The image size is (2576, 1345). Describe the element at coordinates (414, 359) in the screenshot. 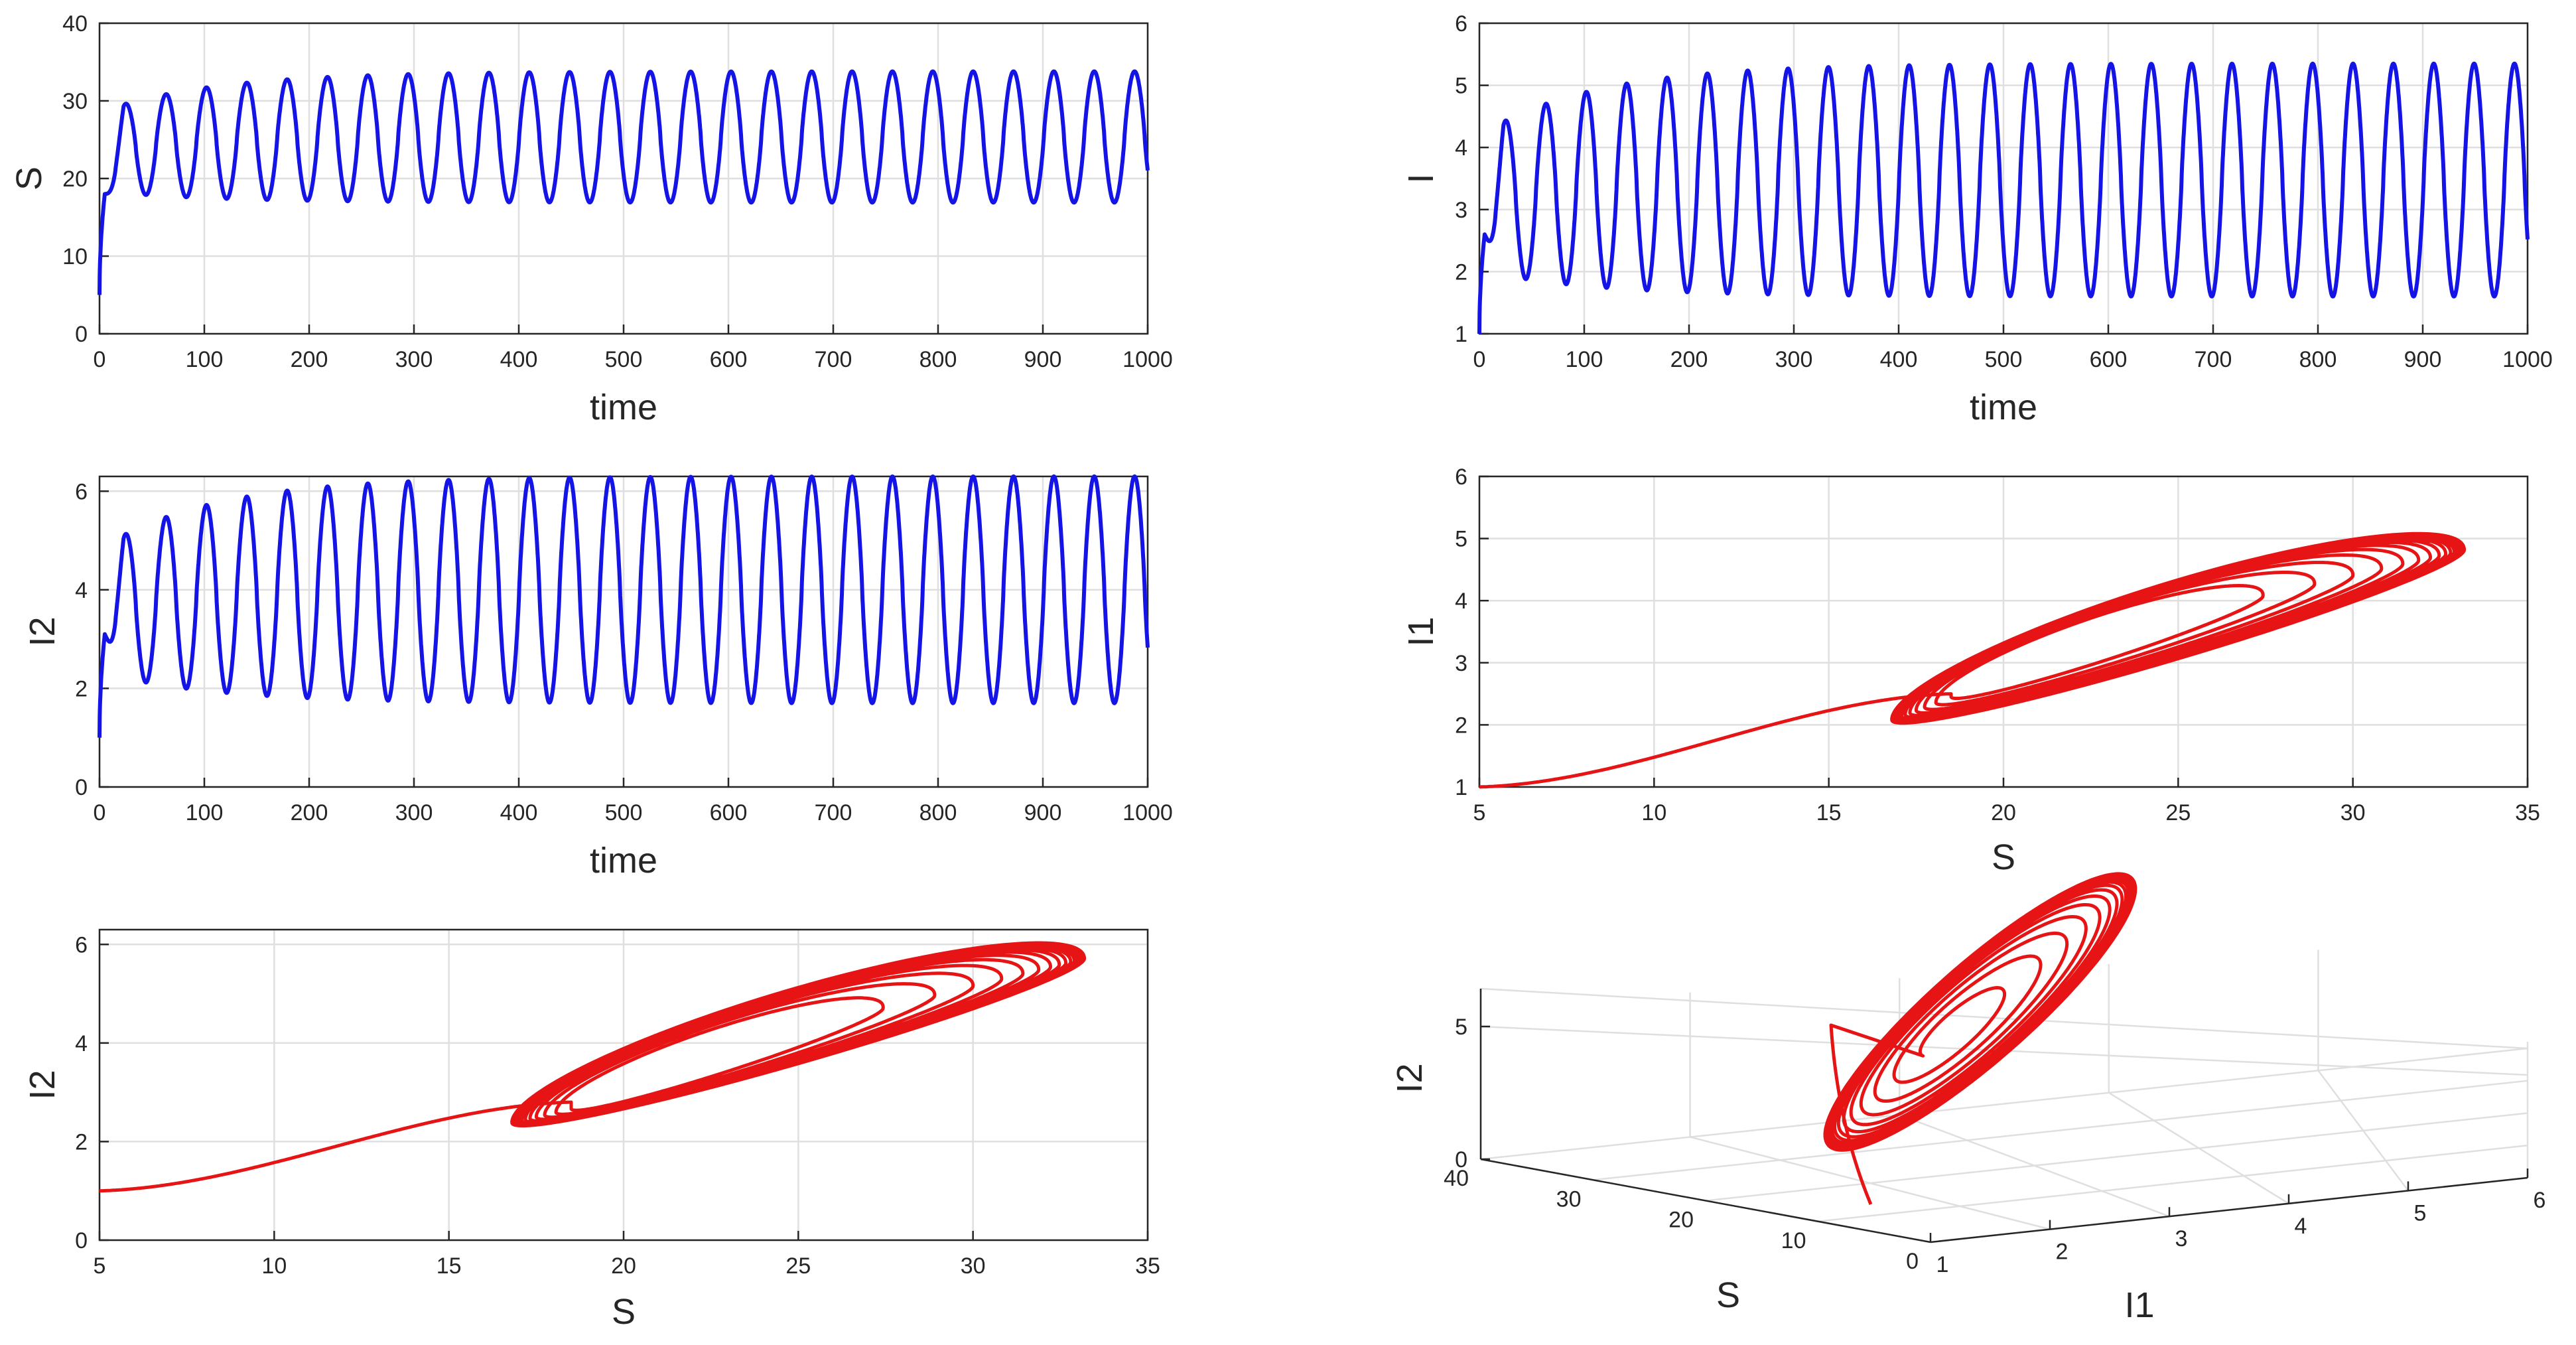

I see `x-tick-label: 300` at that location.